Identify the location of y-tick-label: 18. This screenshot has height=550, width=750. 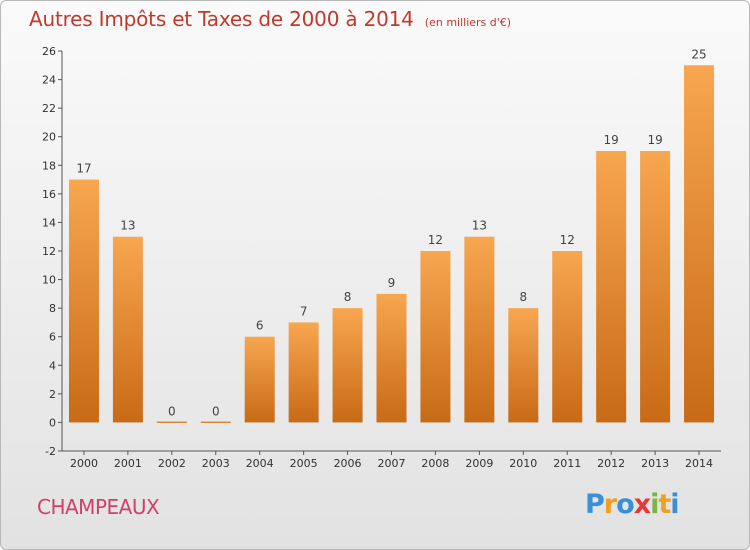
(49, 165).